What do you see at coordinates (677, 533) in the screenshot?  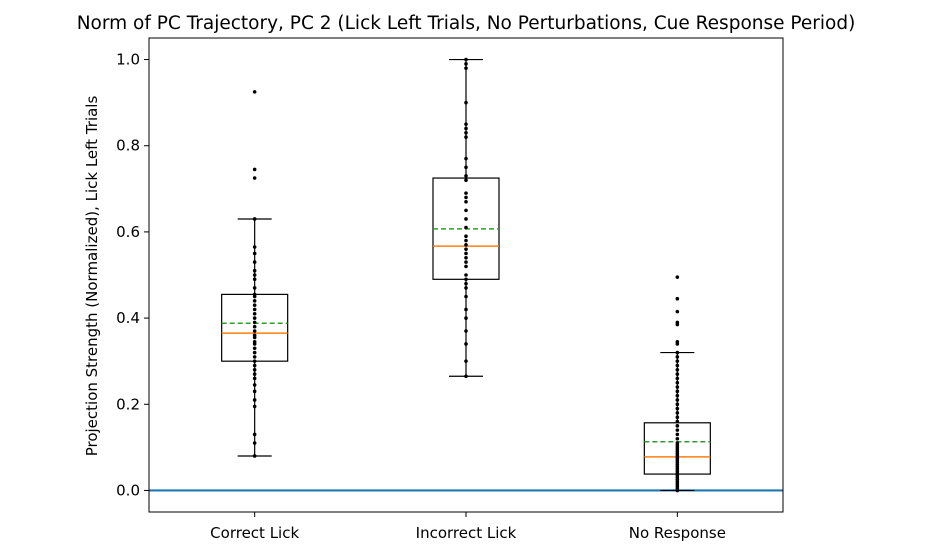 I see `x-tick-label: No Response` at bounding box center [677, 533].